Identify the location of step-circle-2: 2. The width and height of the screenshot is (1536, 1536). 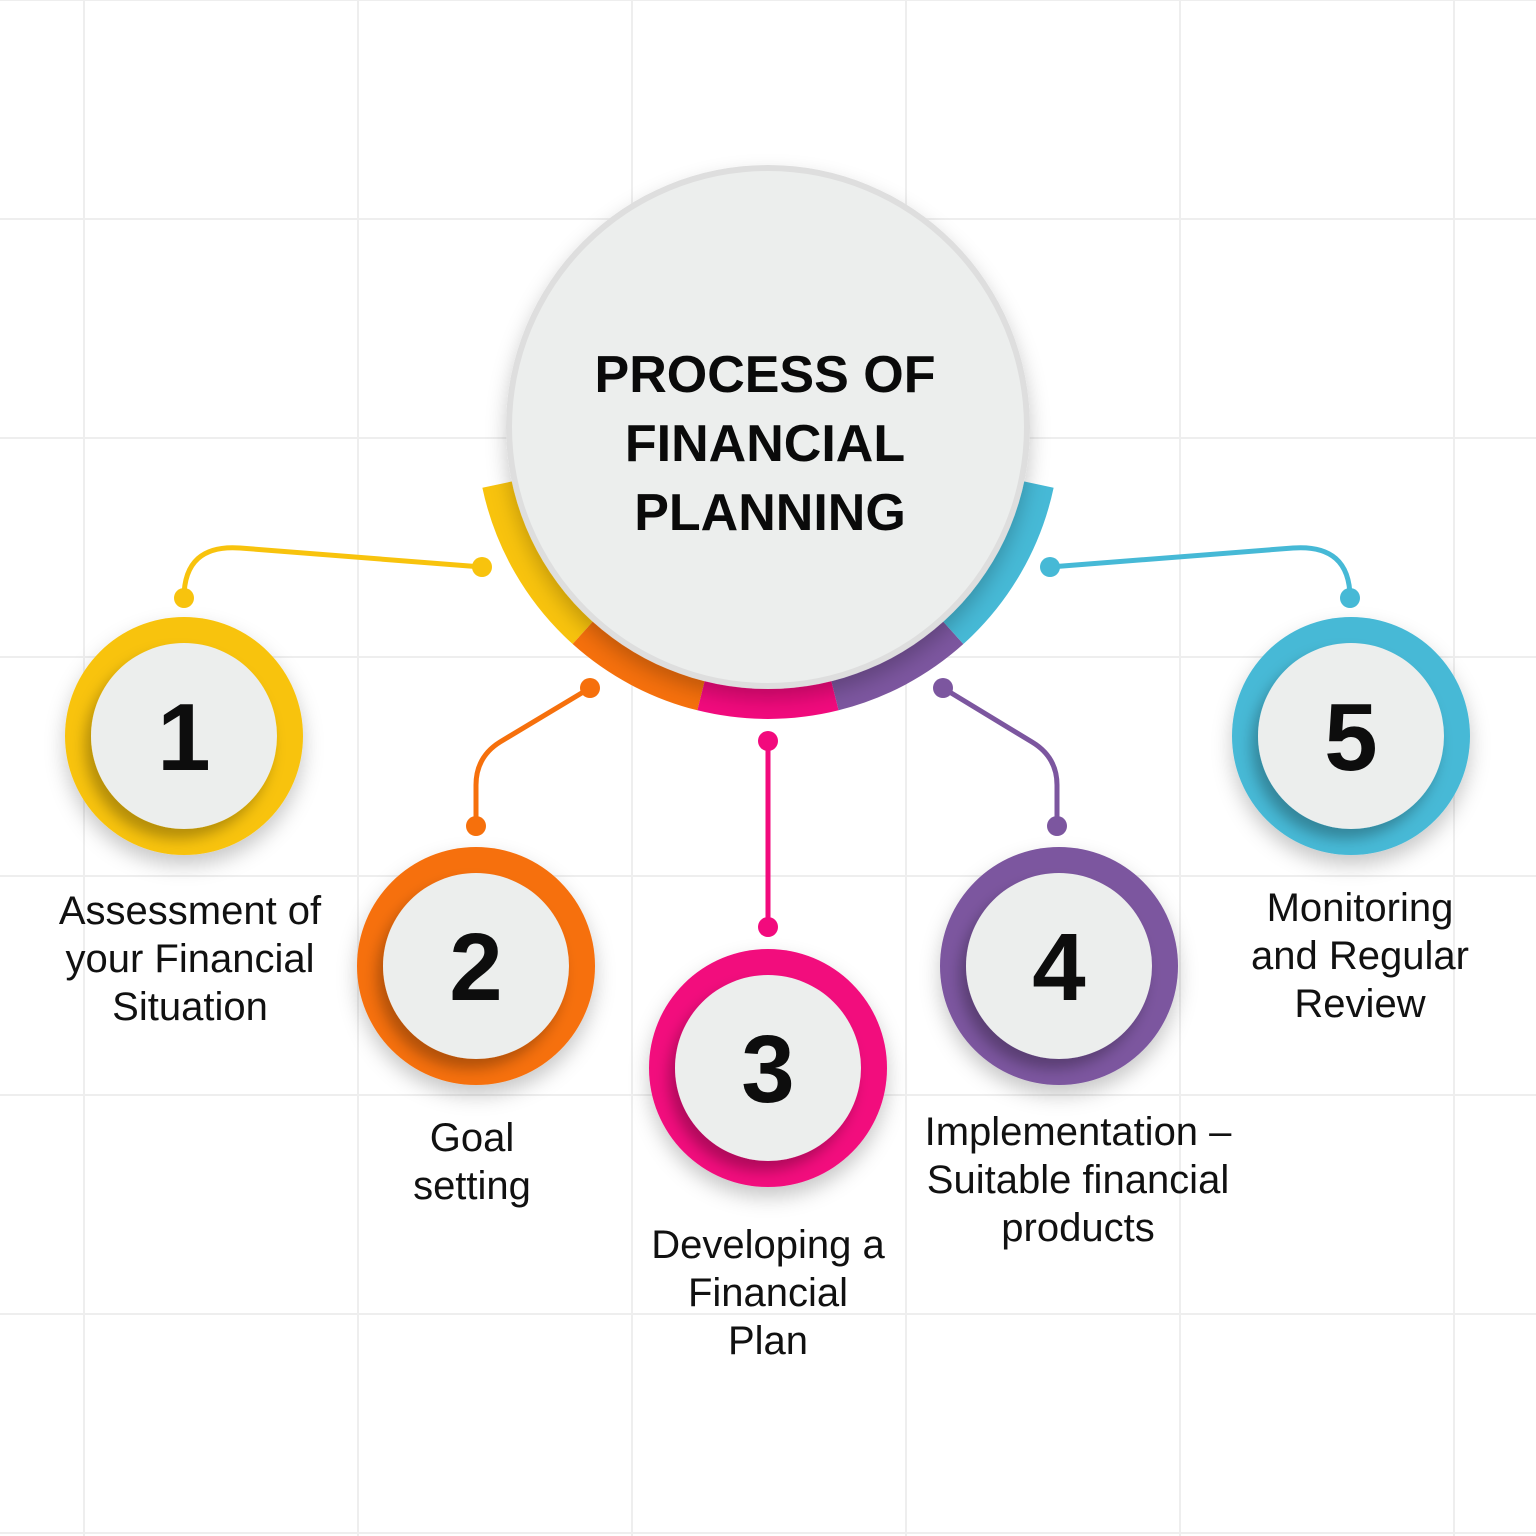
(476, 966).